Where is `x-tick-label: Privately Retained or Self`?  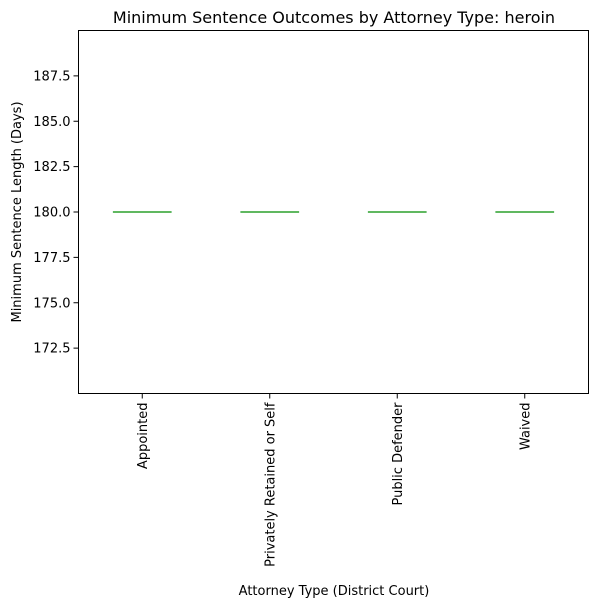
x-tick-label: Privately Retained or Self is located at coordinates (270, 484).